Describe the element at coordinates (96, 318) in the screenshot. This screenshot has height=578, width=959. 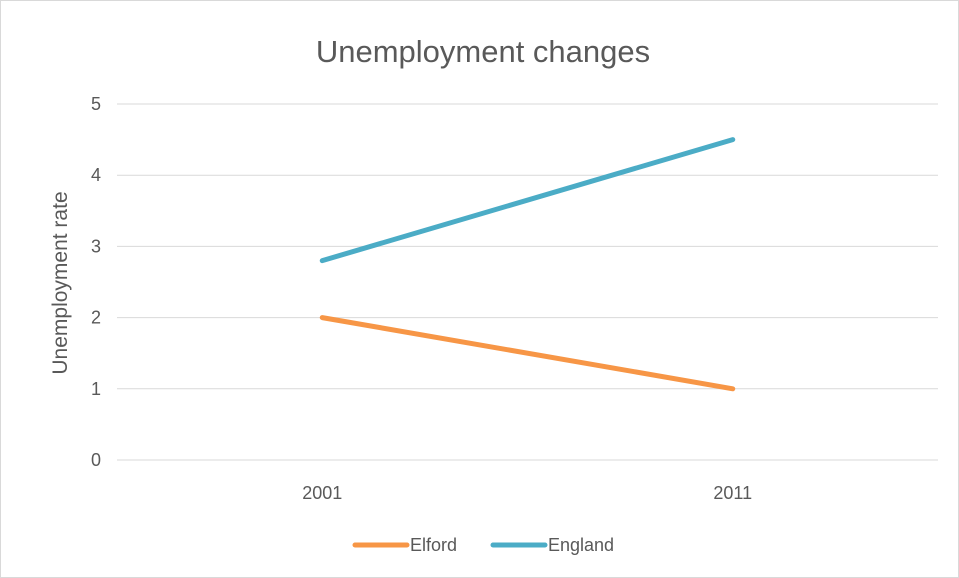
I see `y-tick-label: 2` at that location.